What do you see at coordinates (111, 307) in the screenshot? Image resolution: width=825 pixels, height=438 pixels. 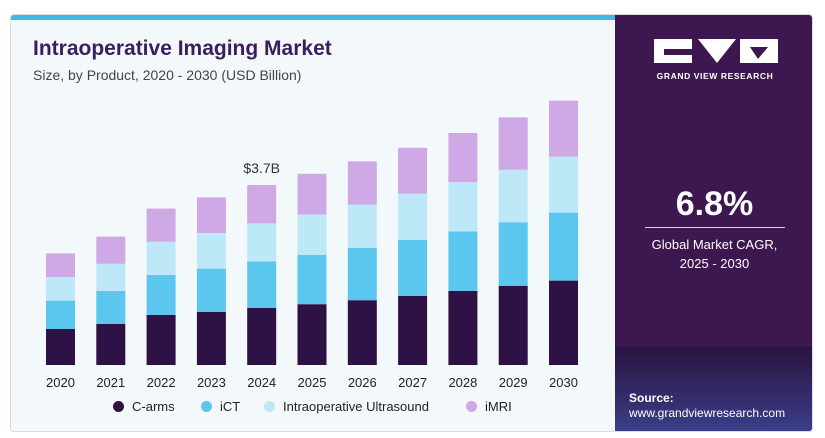 I see `bar-2021-ict` at bounding box center [111, 307].